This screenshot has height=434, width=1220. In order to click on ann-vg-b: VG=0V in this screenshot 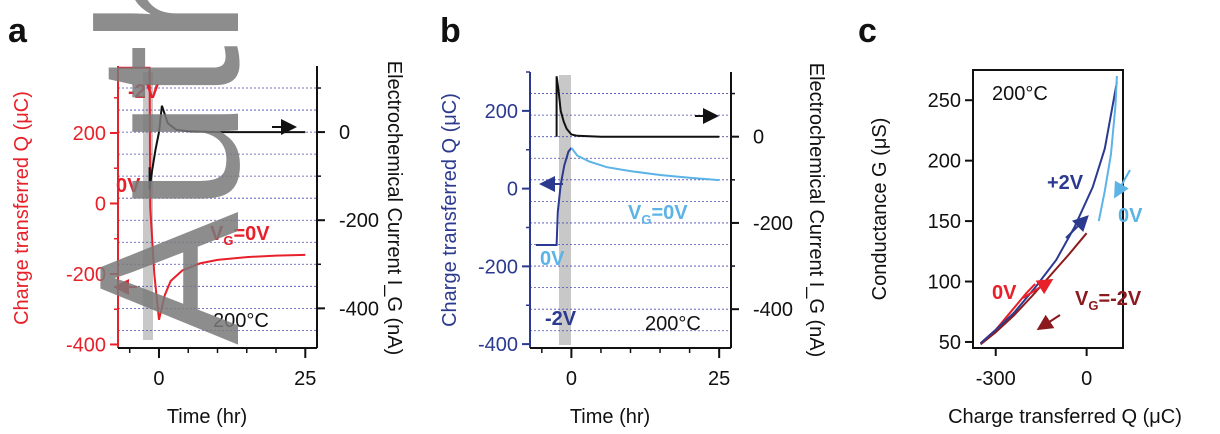, I will do `click(658, 214)`.